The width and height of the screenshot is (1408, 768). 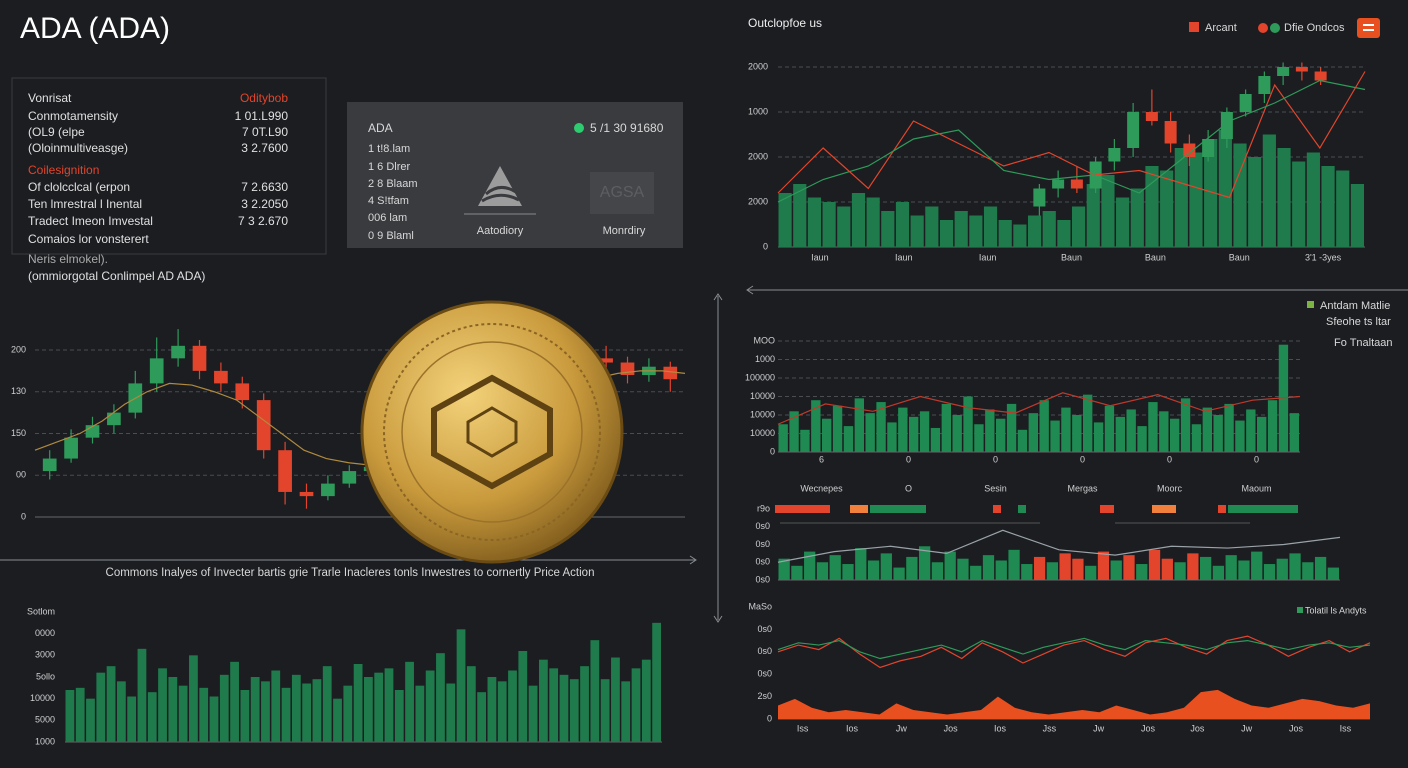 What do you see at coordinates (758, 201) in the screenshot?
I see `y-tick-label: 2000` at bounding box center [758, 201].